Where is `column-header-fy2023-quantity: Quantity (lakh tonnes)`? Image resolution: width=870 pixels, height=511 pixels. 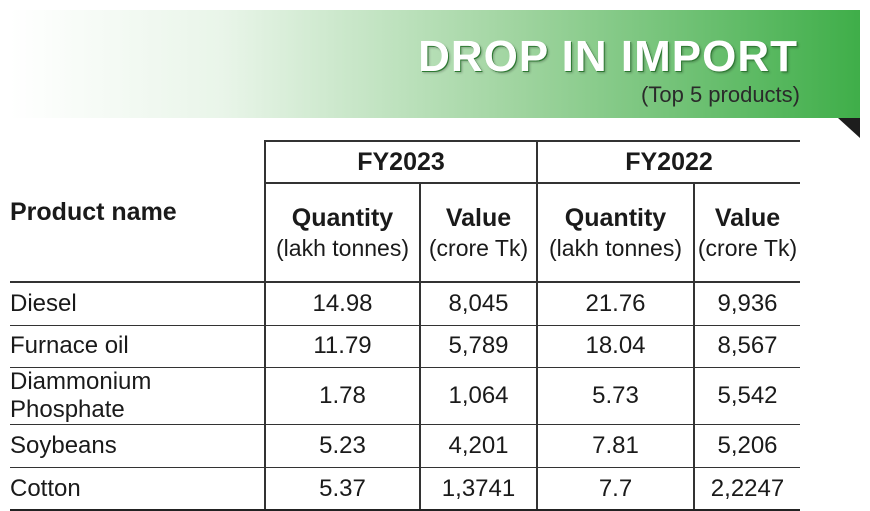
column-header-fy2023-quantity: Quantity (lakh tonnes) is located at coordinates (342, 233).